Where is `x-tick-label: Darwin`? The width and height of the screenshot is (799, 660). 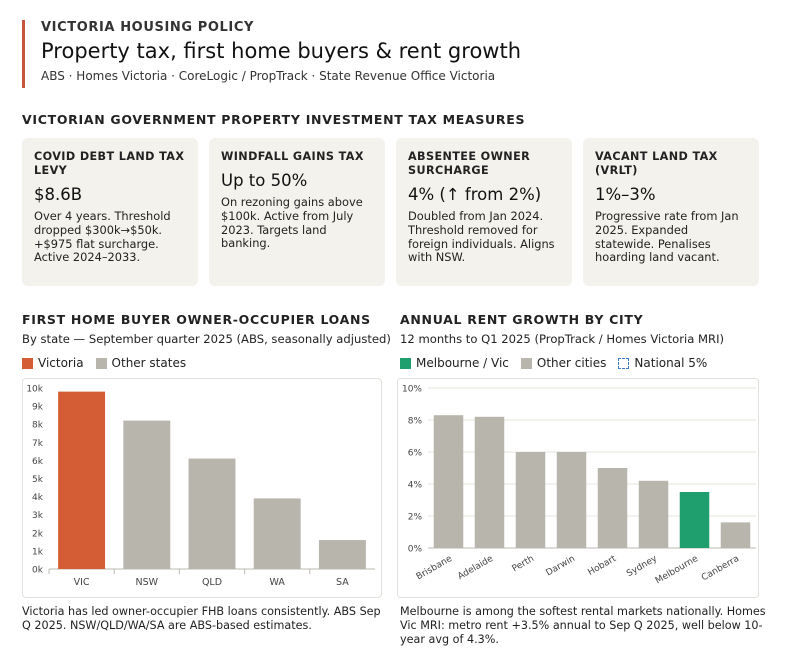 x-tick-label: Darwin is located at coordinates (561, 566).